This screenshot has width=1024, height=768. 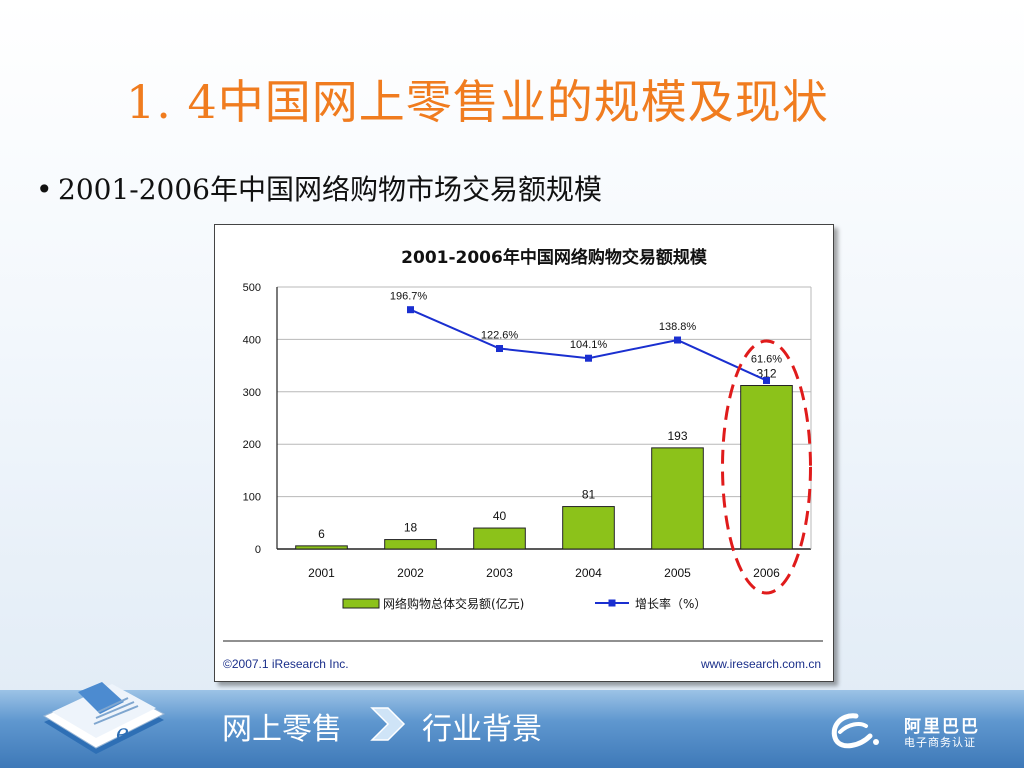 I want to click on bar-value-label: 193, so click(x=677, y=436).